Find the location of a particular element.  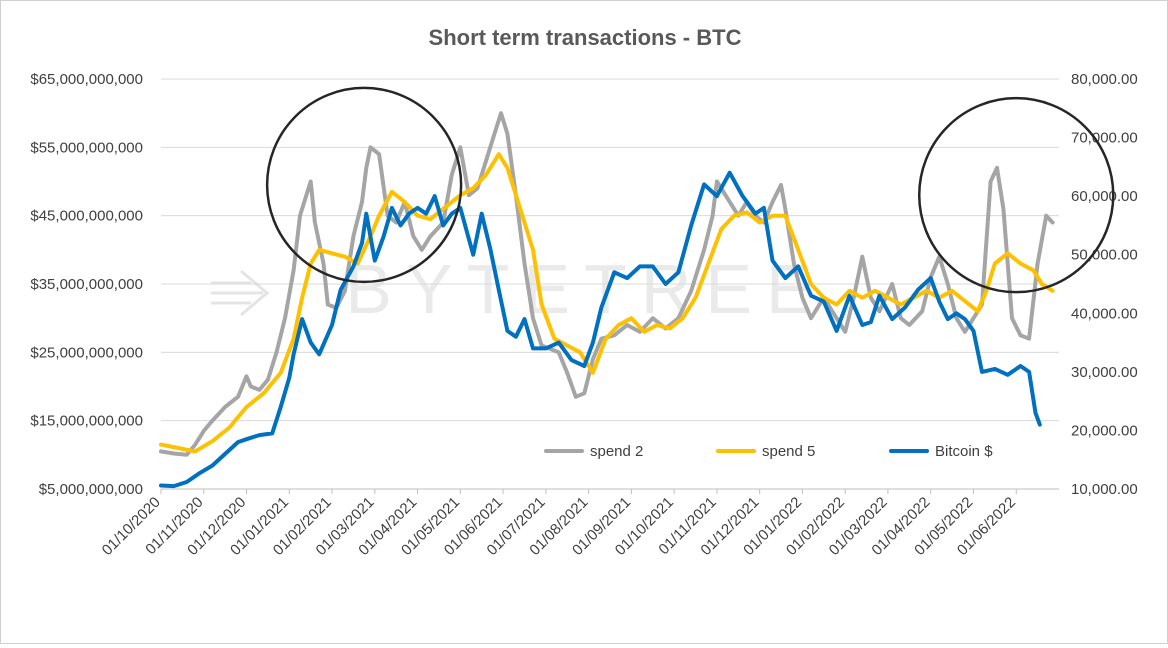

right-tick-label: 10,000.00 is located at coordinates (1104, 489).